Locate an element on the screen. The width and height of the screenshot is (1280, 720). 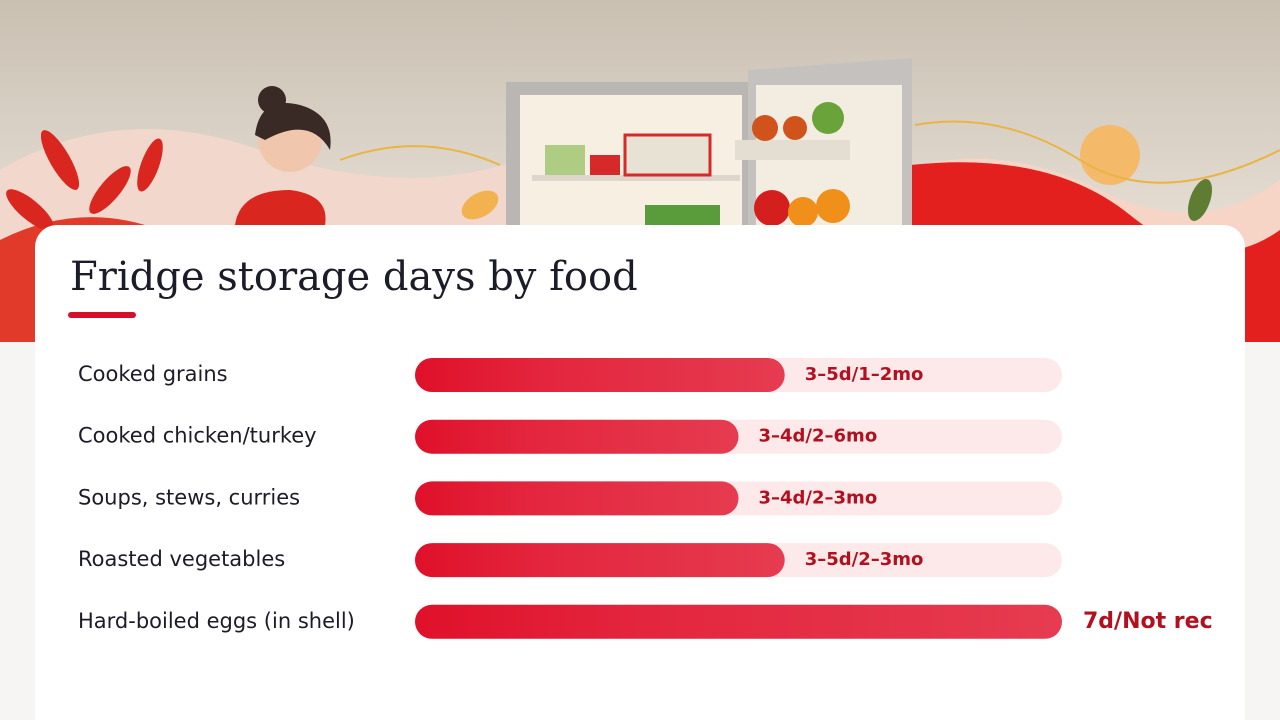
category-label: Cooked grains is located at coordinates (153, 374).